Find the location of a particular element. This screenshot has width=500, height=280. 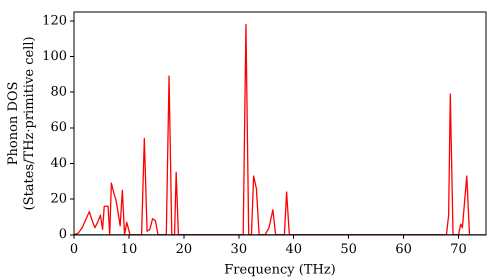

y-tick-label: 40 is located at coordinates (59, 163).